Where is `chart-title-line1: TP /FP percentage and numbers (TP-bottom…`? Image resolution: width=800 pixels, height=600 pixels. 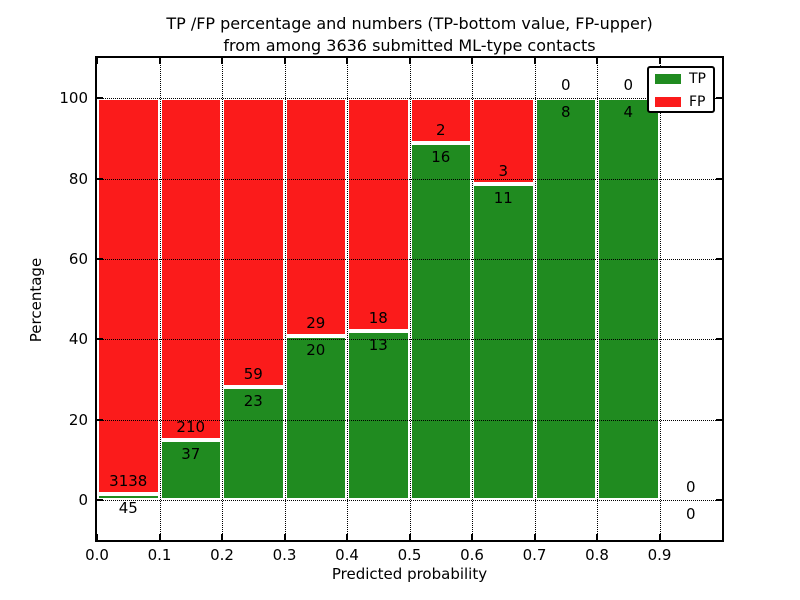 chart-title-line1: TP /FP percentage and numbers (TP-bottom… is located at coordinates (409, 23).